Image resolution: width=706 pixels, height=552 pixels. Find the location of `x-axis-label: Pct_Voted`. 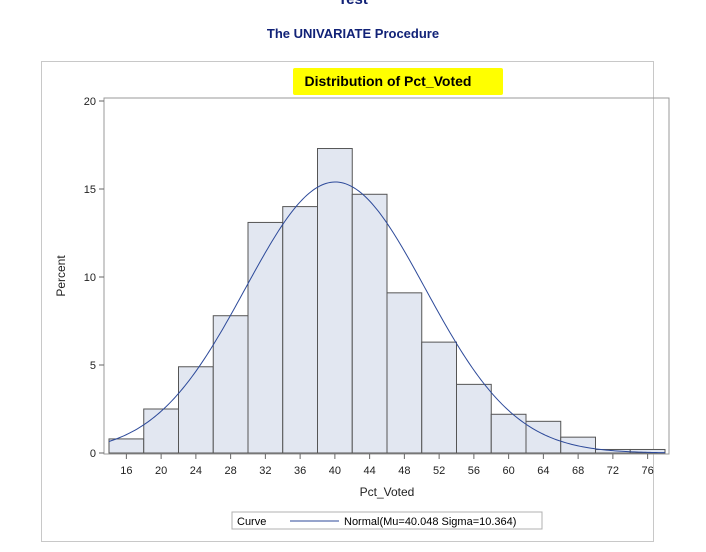

x-axis-label: Pct_Voted is located at coordinates (387, 492).